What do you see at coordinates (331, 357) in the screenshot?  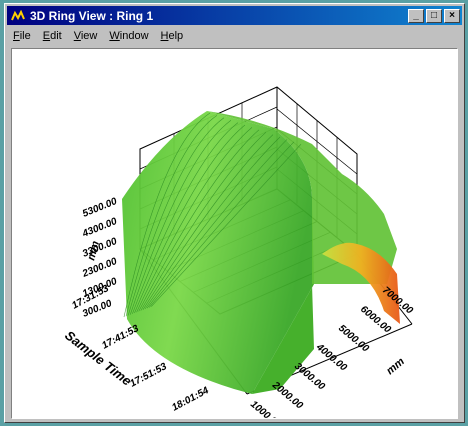 I see `mm-tick-label: 4000.00` at bounding box center [331, 357].